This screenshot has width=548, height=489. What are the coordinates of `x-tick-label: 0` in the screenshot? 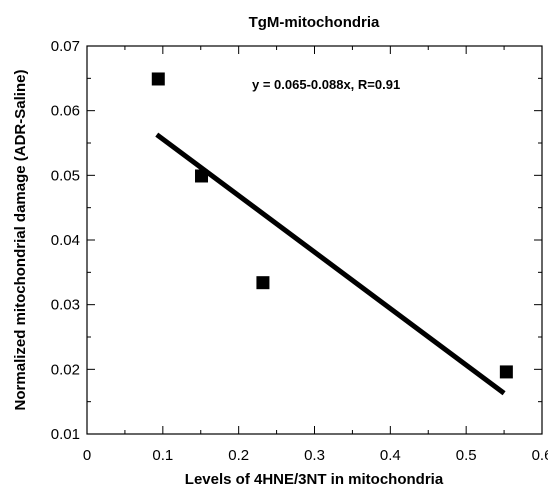 It's located at (87, 455).